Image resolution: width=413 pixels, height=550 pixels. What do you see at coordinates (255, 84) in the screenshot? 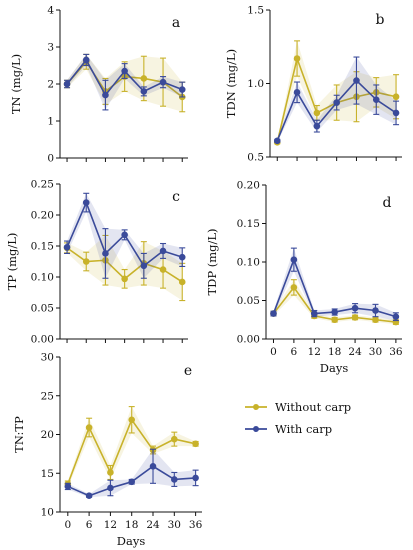
I see `y-tick-label: 1.0` at bounding box center [255, 84].